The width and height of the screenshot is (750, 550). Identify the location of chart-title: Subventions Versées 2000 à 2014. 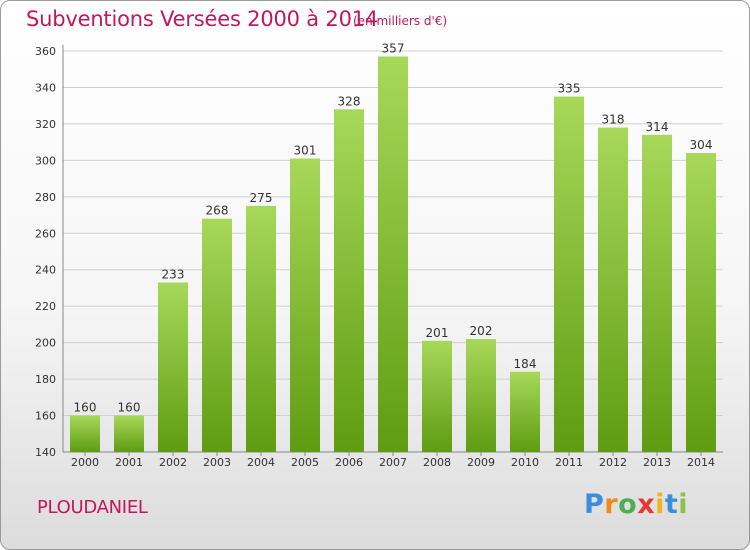
(202, 19).